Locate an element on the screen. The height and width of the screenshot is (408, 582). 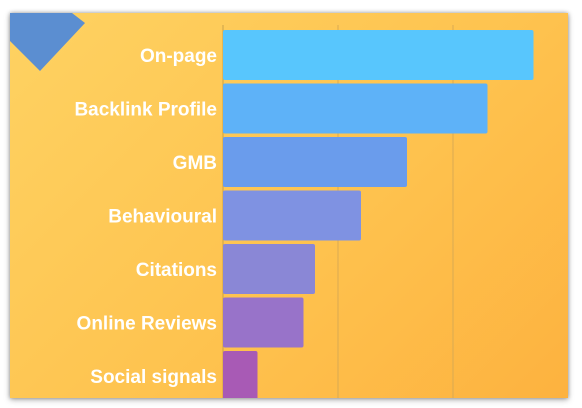
category-label: Social signals is located at coordinates (153, 377).